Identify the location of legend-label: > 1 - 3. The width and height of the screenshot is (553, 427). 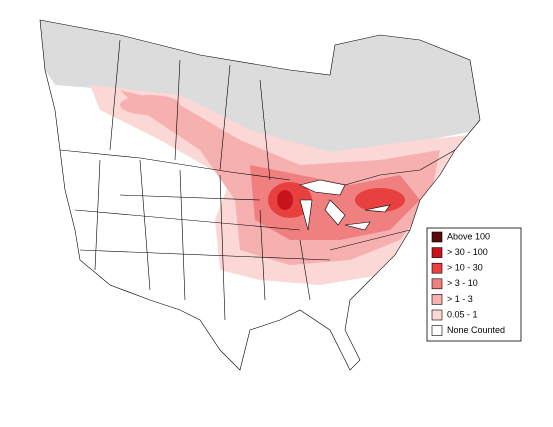
(460, 299).